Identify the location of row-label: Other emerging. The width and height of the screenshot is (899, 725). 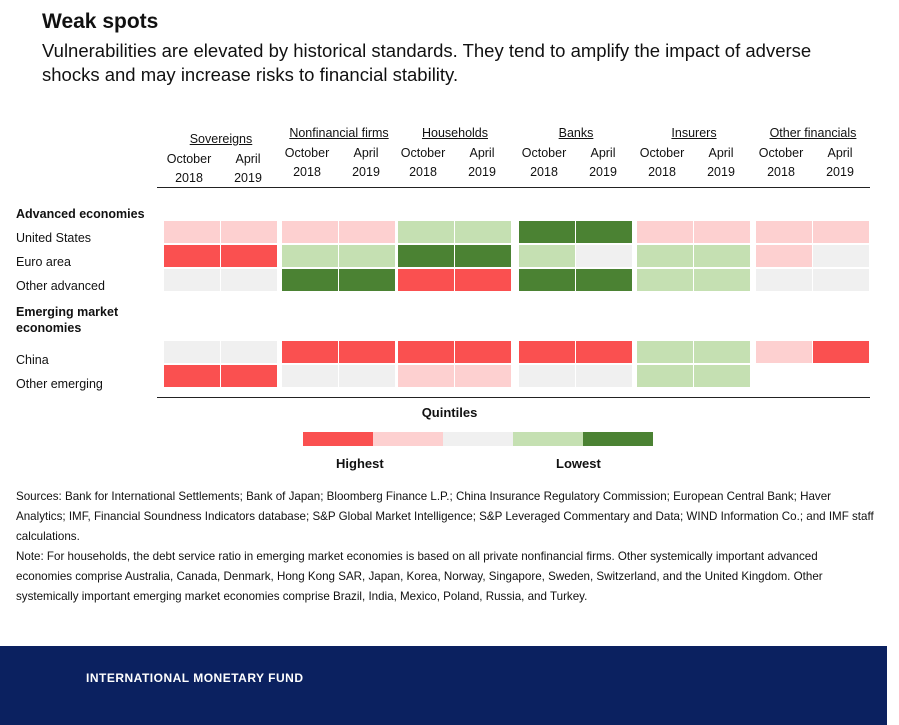
(59, 384).